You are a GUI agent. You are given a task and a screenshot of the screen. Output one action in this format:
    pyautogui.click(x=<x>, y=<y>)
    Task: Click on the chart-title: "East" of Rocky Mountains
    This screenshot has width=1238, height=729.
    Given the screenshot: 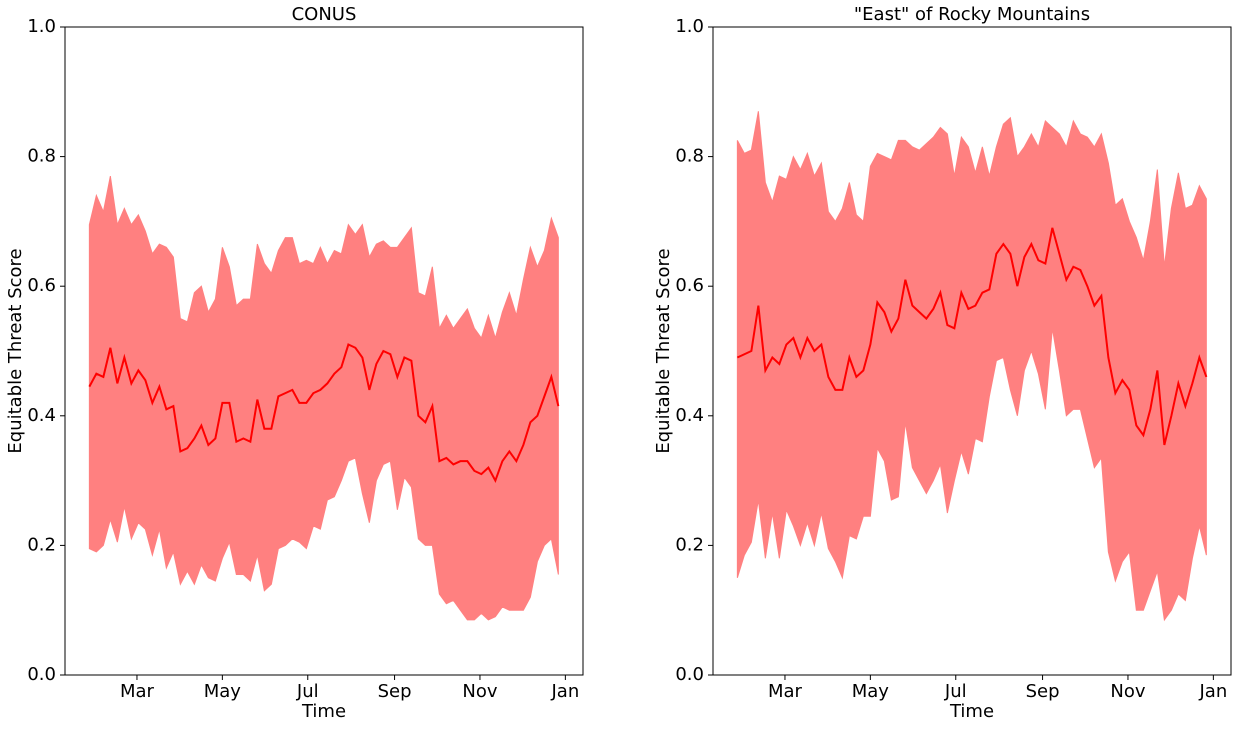 What is the action you would take?
    pyautogui.click(x=972, y=14)
    